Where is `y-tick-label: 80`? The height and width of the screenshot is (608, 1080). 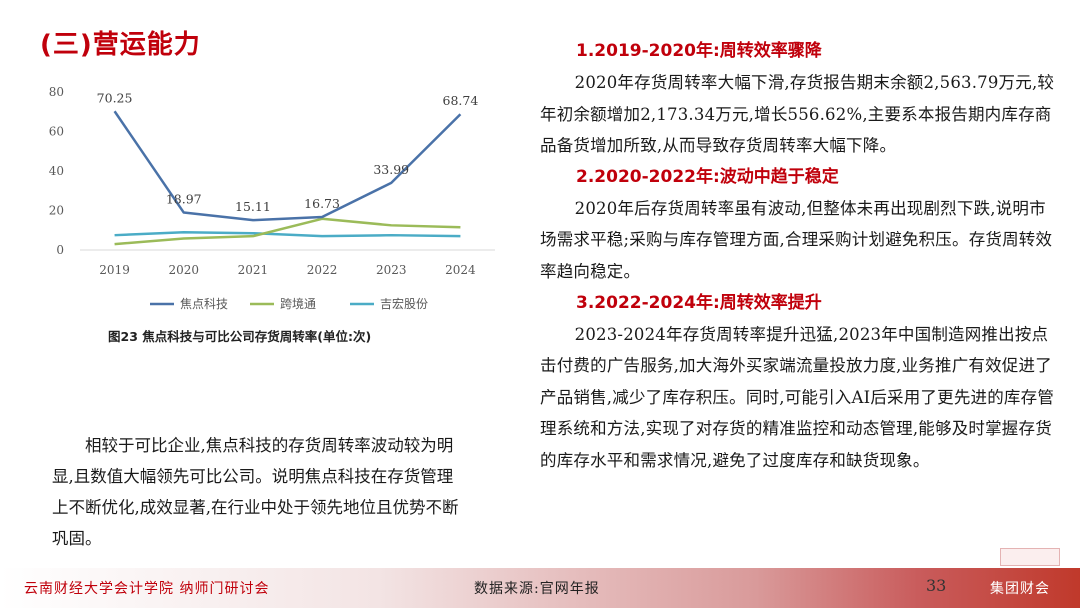 y-tick-label: 80 is located at coordinates (56, 92).